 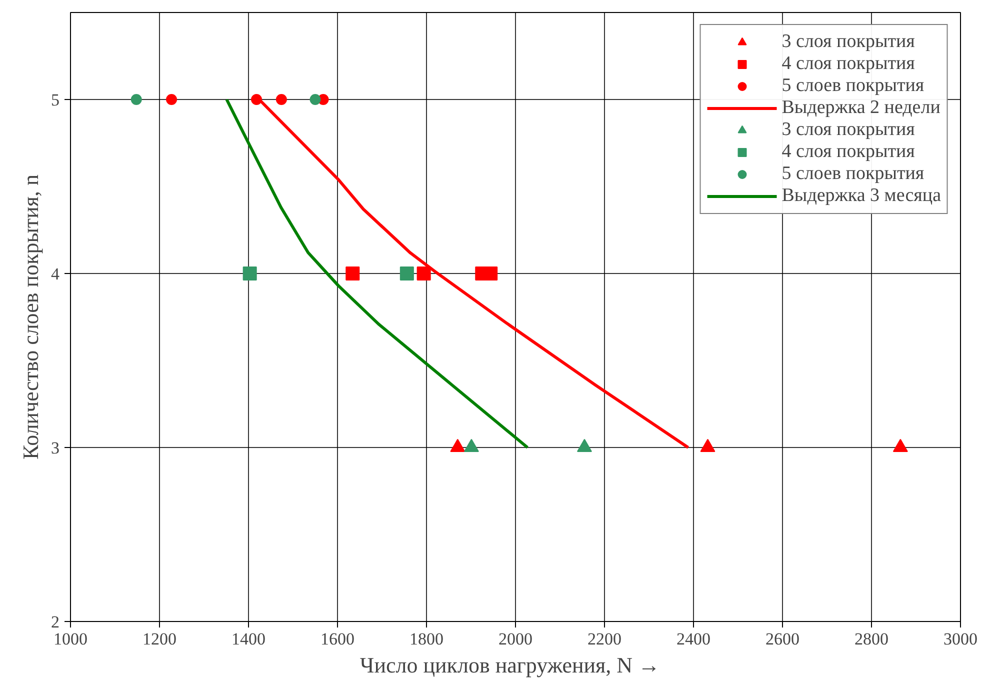 What do you see at coordinates (515, 639) in the screenshot?
I see `x-tick-label: 2000` at bounding box center [515, 639].